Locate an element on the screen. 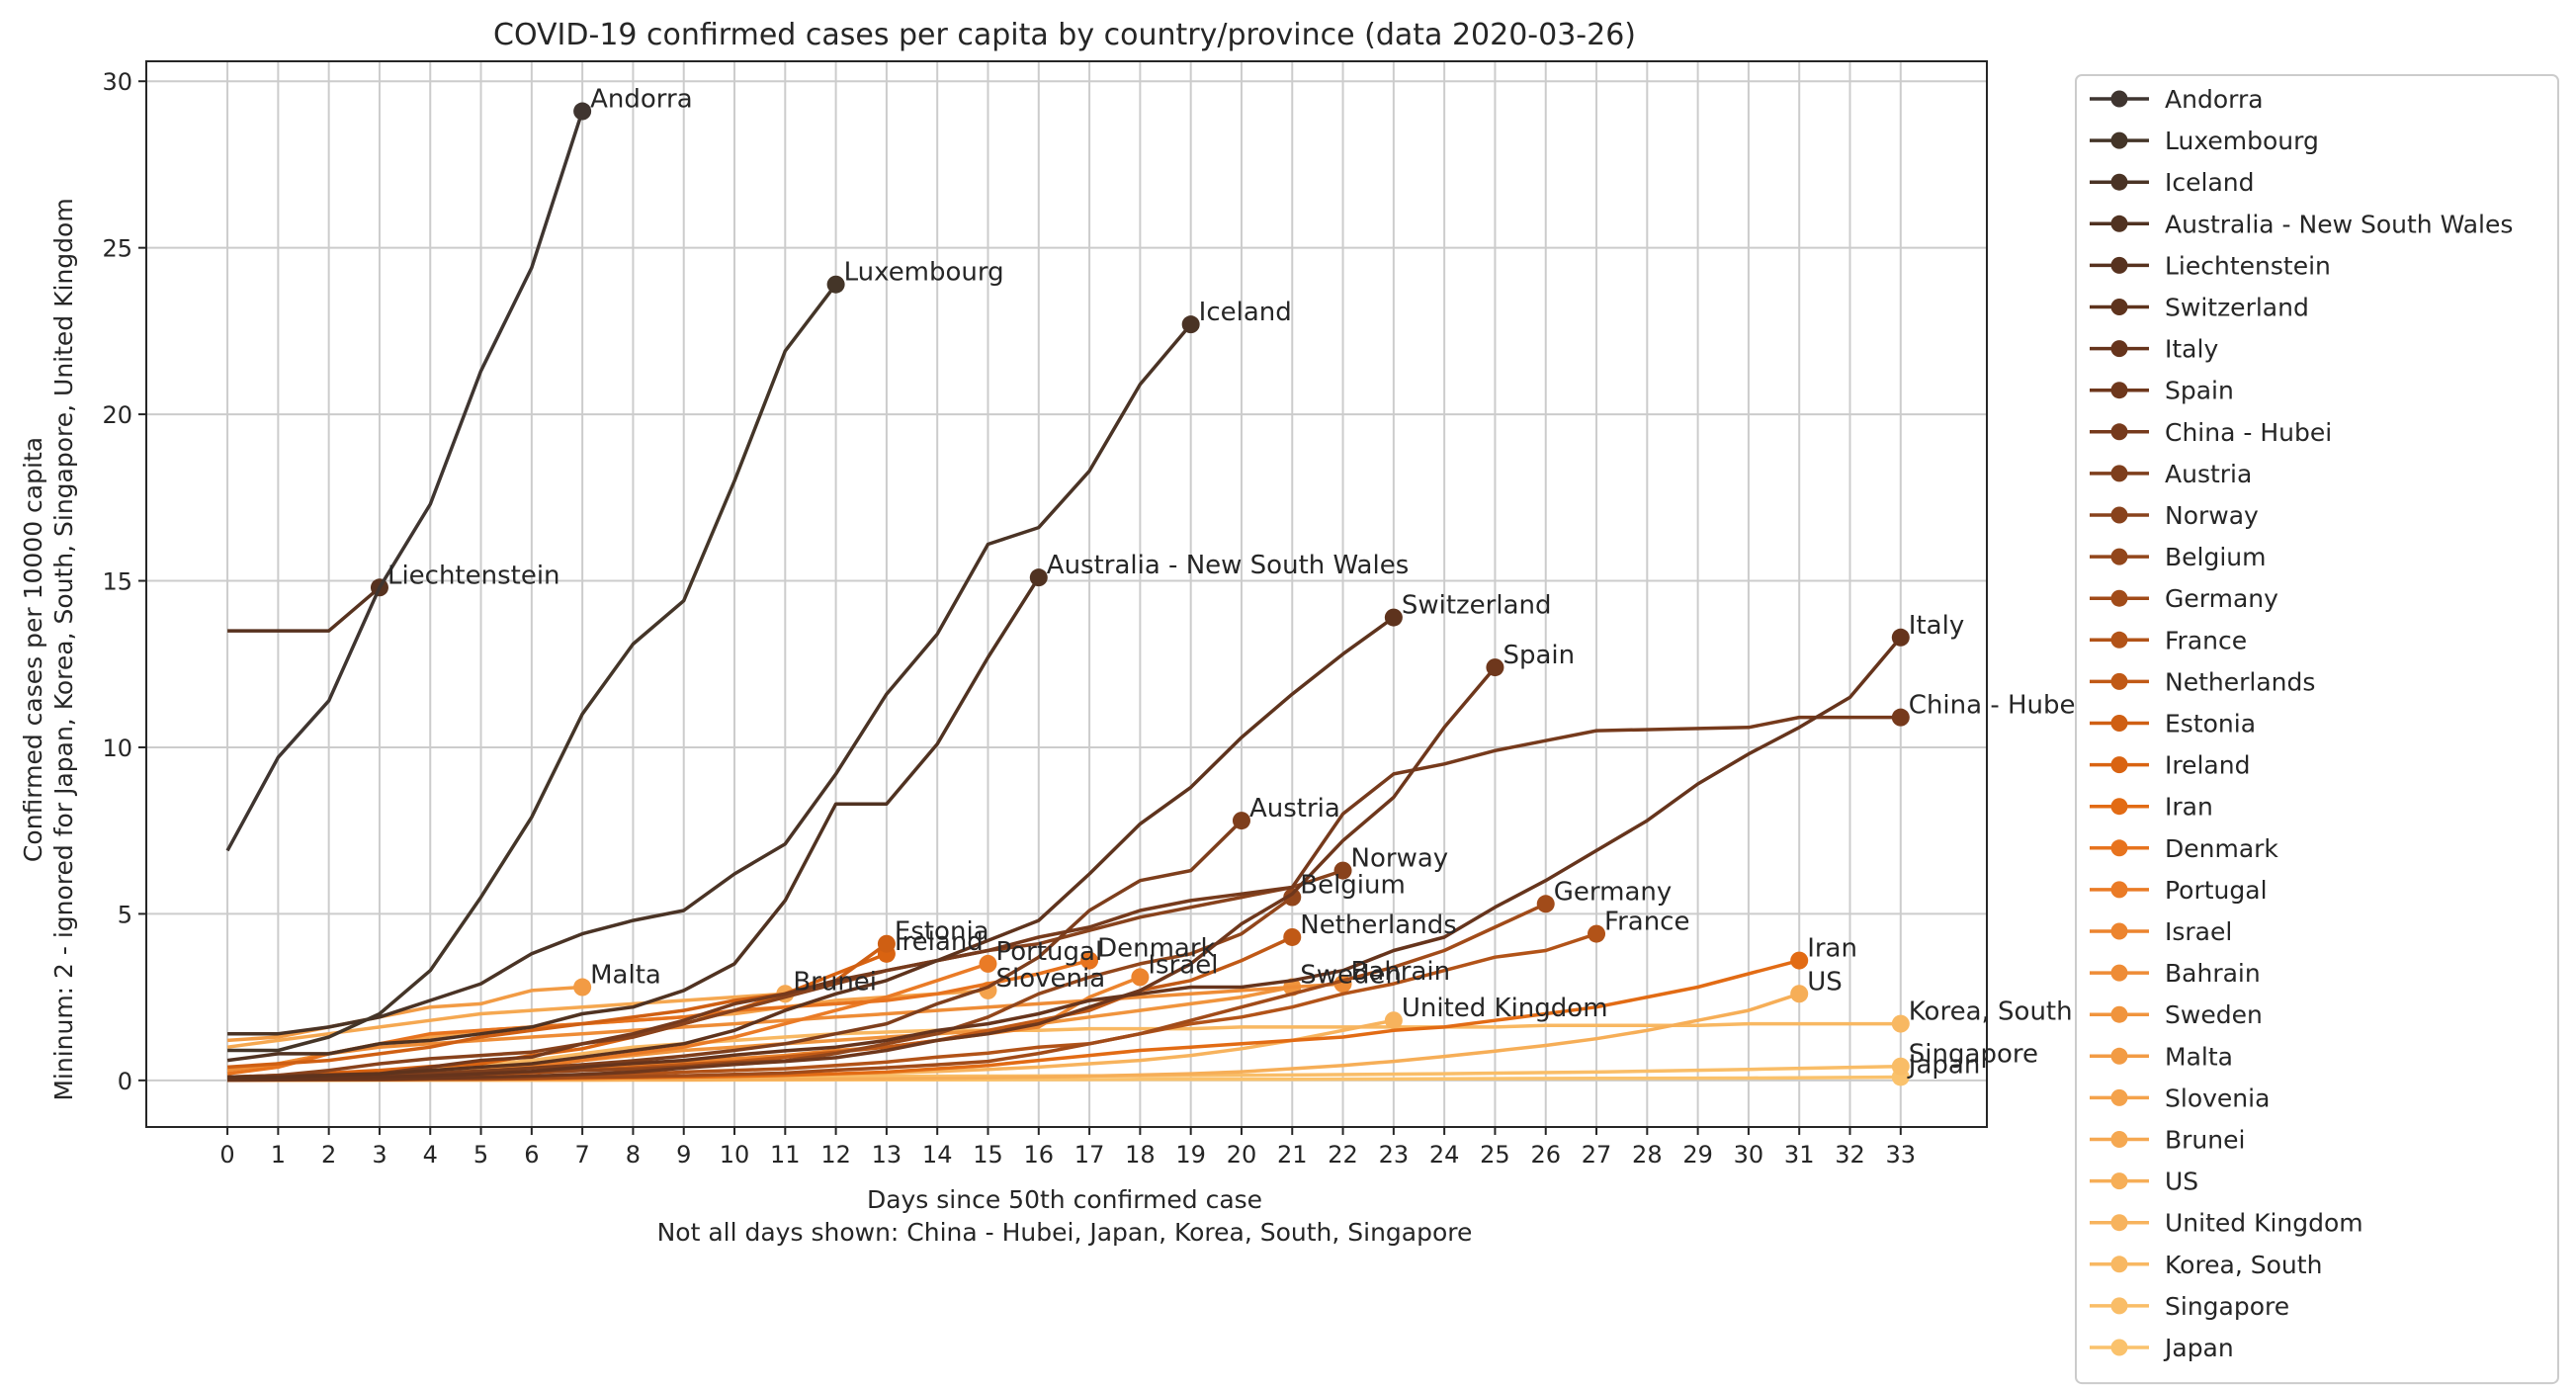 This screenshot has width=2576, height=1387. legend-label: Estonia is located at coordinates (2210, 724).